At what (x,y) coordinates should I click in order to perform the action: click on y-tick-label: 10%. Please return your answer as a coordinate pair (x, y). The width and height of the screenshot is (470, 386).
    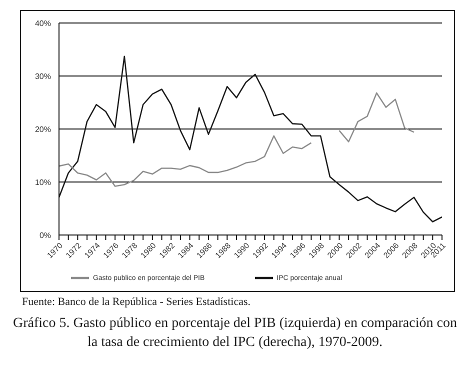
    Looking at the image, I should click on (42, 182).